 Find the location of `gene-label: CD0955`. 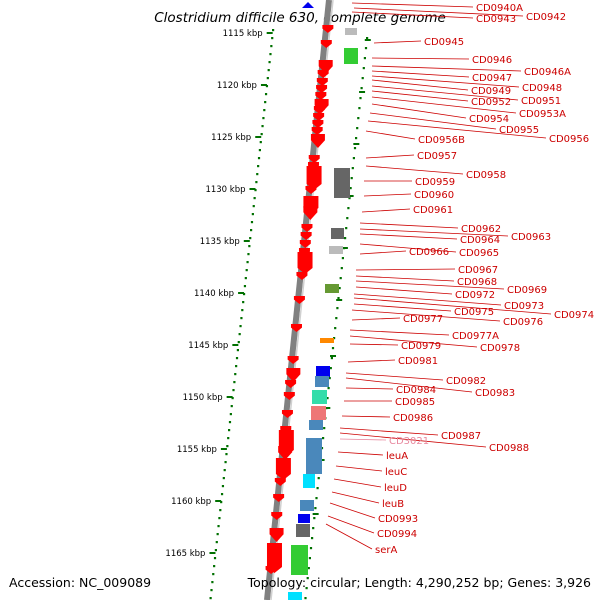

gene-label: CD0955 is located at coordinates (519, 130).